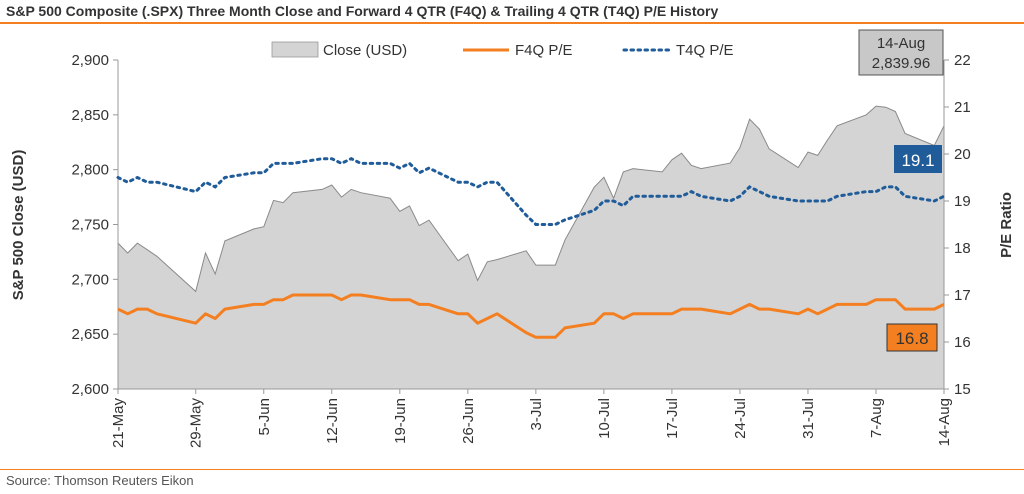 Image resolution: width=1024 pixels, height=494 pixels. Describe the element at coordinates (512, 23) in the screenshot. I see `title-rule` at that location.